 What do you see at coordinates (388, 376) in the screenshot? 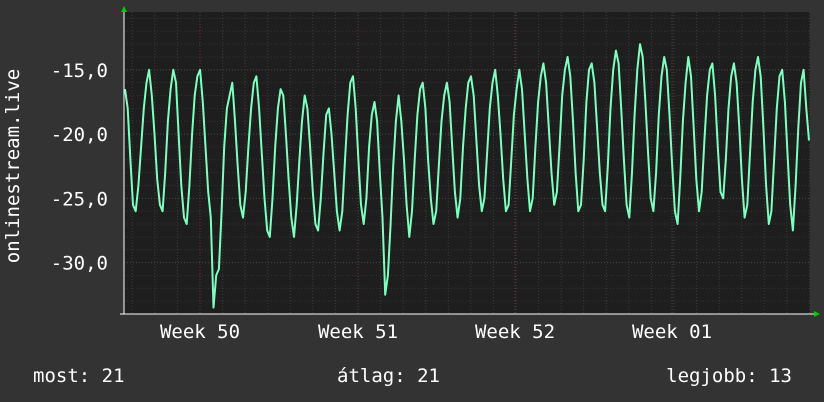
I see `footer-average: átlag: 21` at bounding box center [388, 376].